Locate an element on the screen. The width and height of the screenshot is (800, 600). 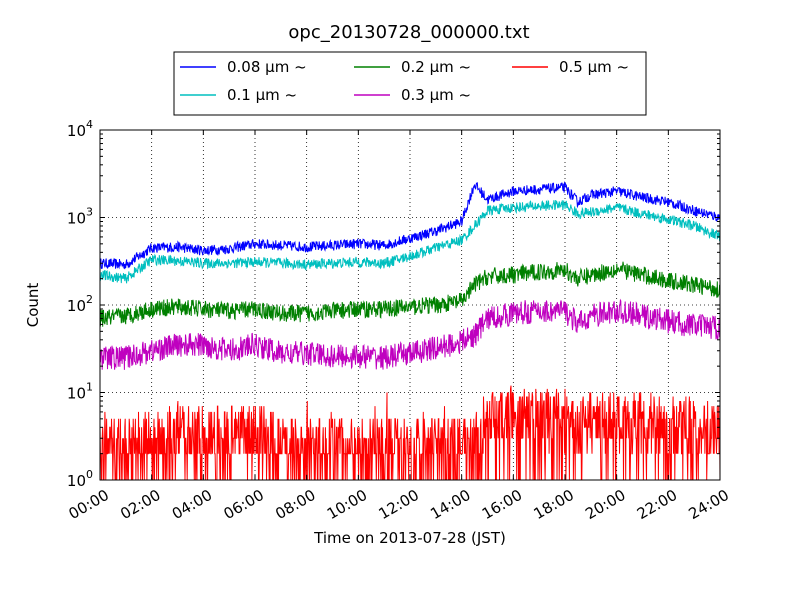
x-tick-label: 04:00 is located at coordinates (192, 504).